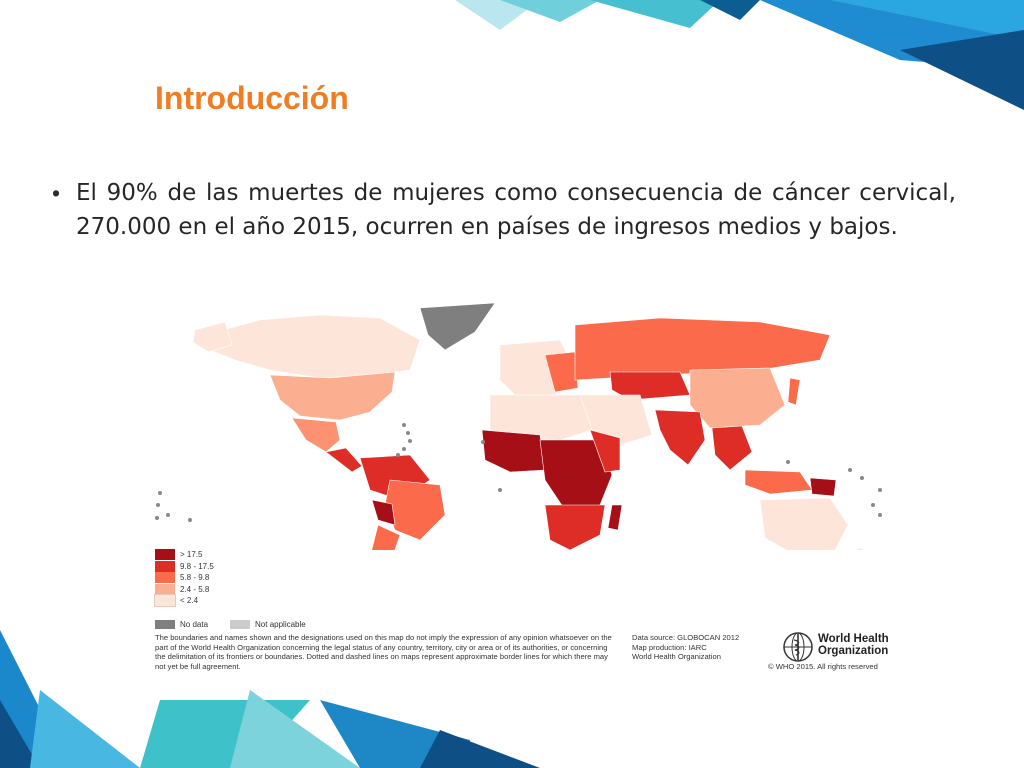 The image size is (1024, 768). I want to click on southern-africa, so click(575, 527).